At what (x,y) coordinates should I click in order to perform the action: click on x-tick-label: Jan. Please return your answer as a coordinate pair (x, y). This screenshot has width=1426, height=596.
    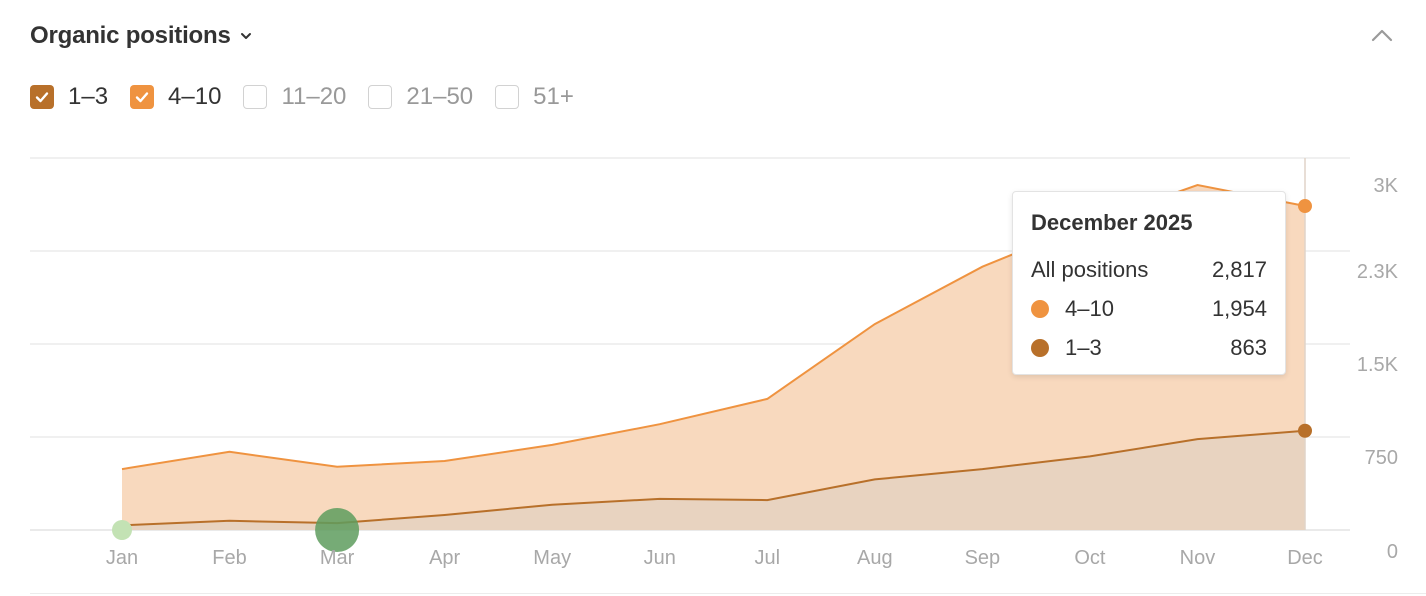
    Looking at the image, I should click on (122, 558).